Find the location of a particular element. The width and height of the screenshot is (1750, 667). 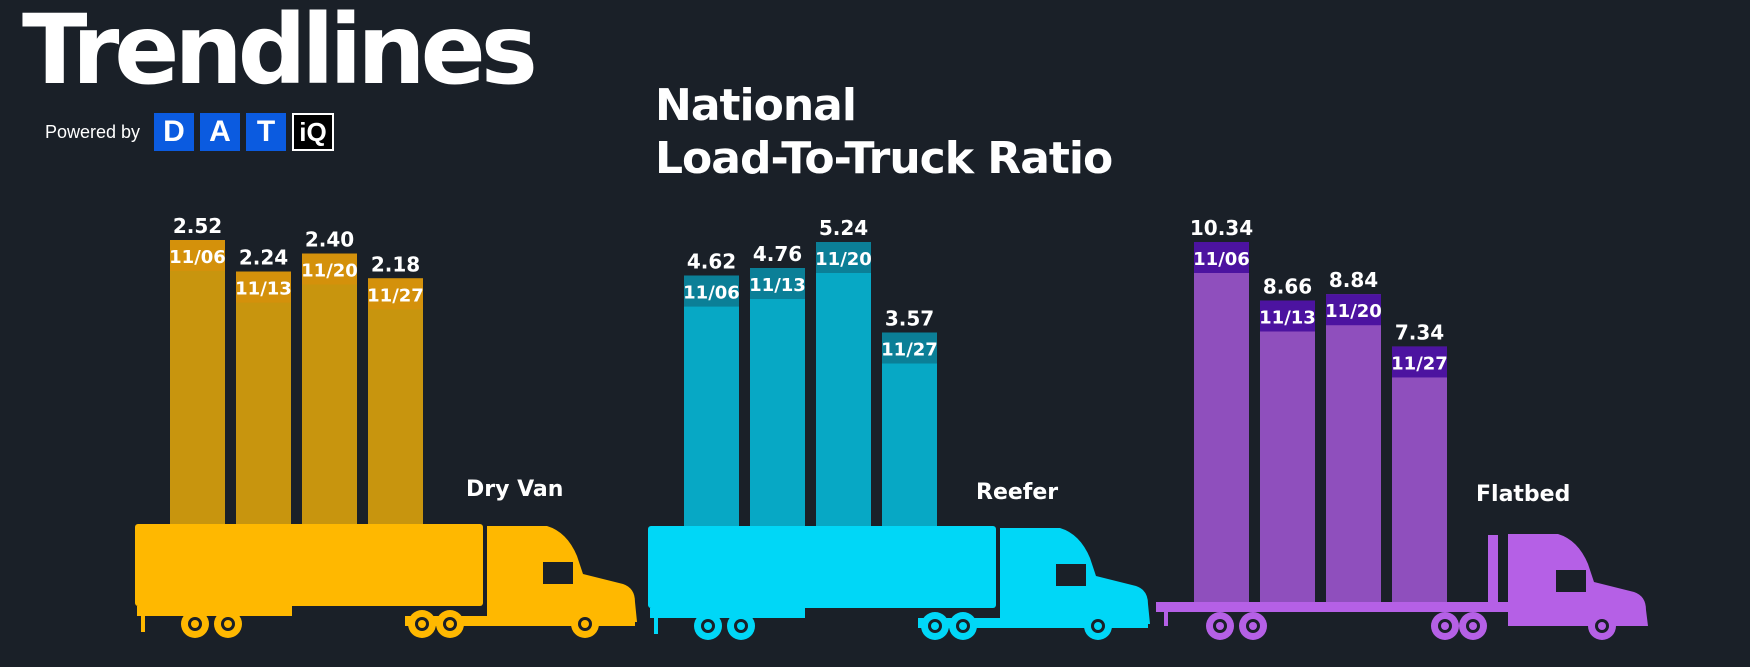

chart-title-line1: National is located at coordinates (756, 105).